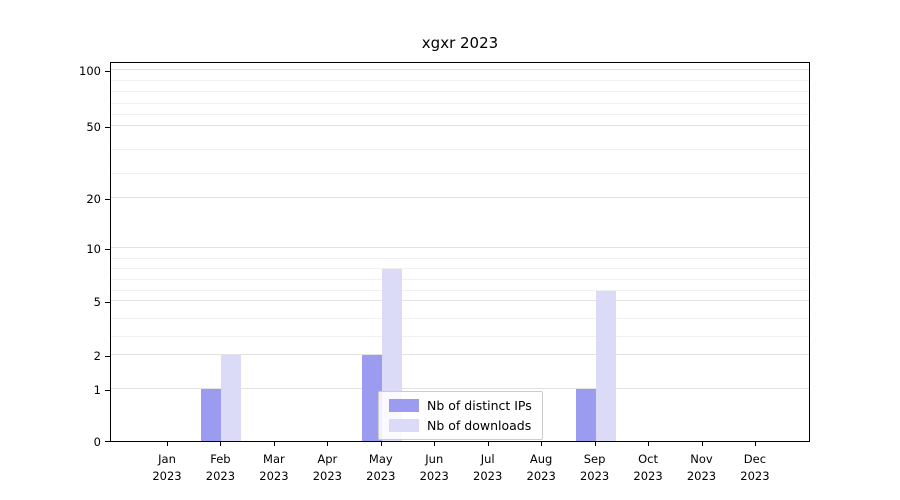 The height and width of the screenshot is (500, 900). What do you see at coordinates (648, 467) in the screenshot?
I see `x-tick-label: Oct 2023` at bounding box center [648, 467].